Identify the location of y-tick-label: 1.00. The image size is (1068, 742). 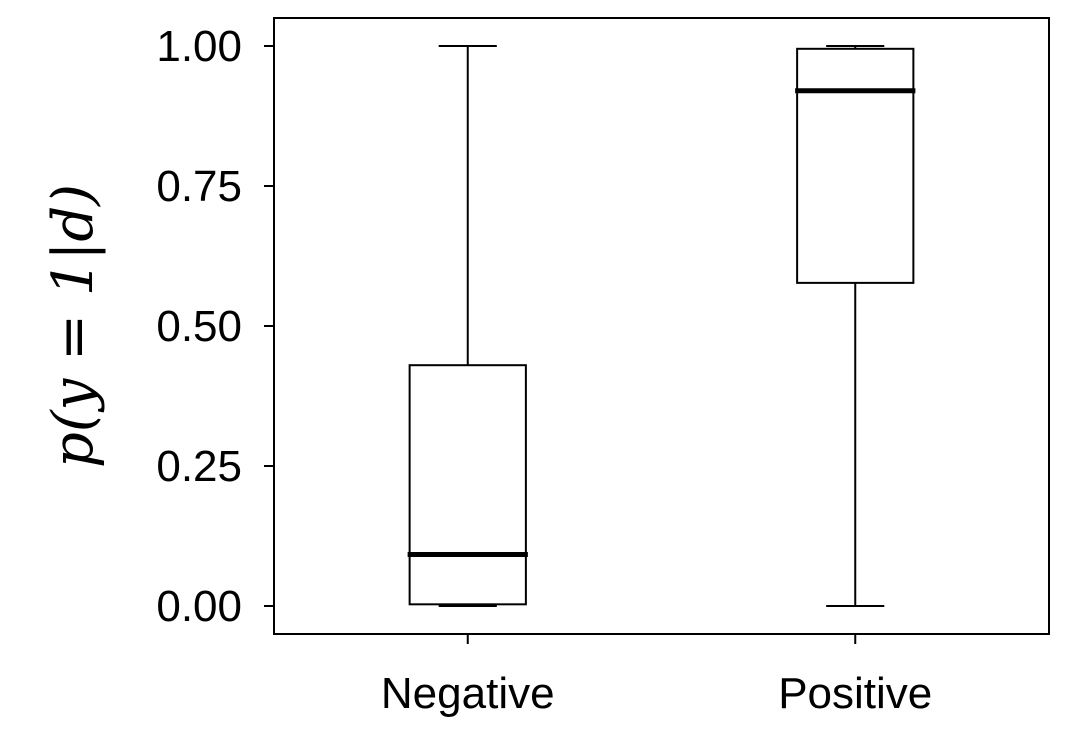
(199, 46).